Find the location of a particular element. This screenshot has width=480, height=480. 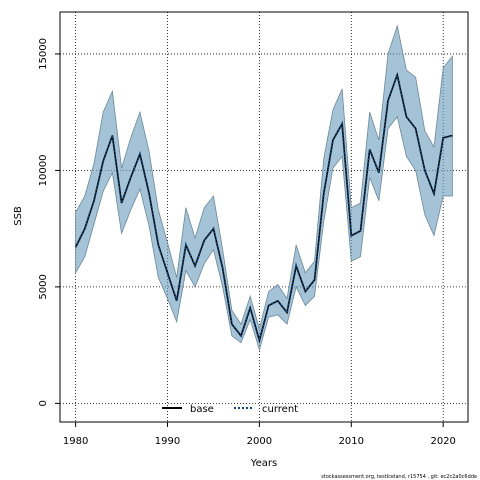

x-tick-label: 1980 is located at coordinates (75, 441).